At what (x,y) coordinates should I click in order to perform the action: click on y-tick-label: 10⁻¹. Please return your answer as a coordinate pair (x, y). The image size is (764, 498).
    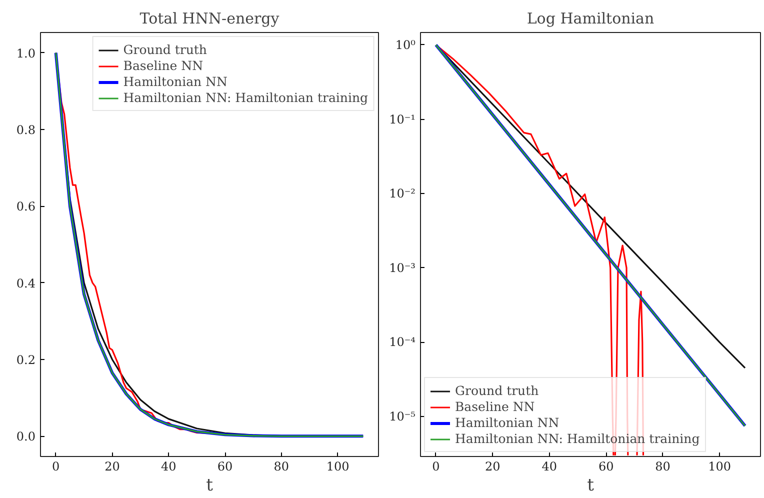
    Looking at the image, I should click on (402, 119).